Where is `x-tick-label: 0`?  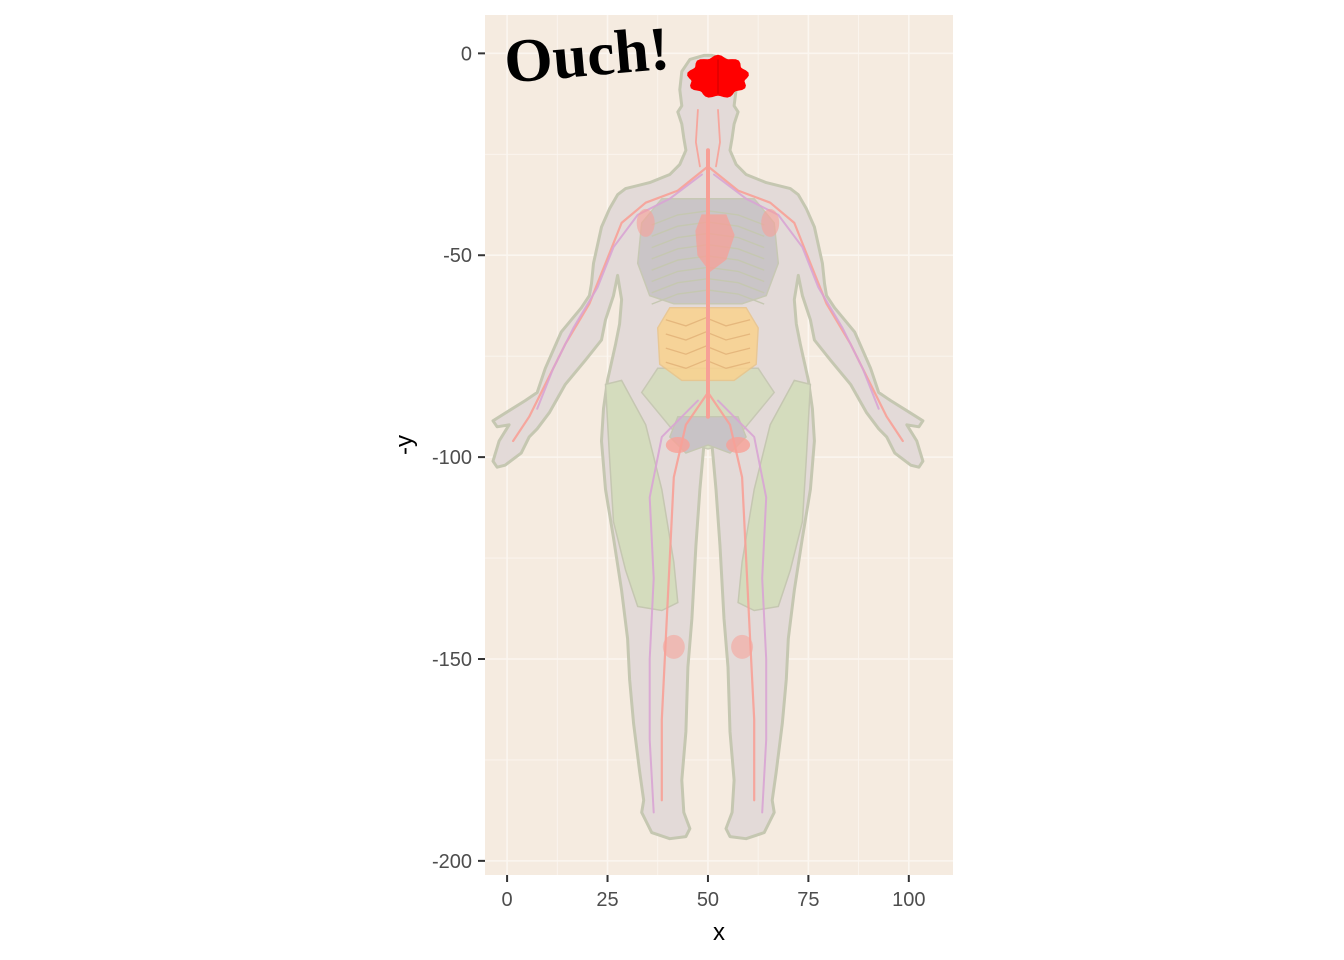 x-tick-label: 0 is located at coordinates (507, 900).